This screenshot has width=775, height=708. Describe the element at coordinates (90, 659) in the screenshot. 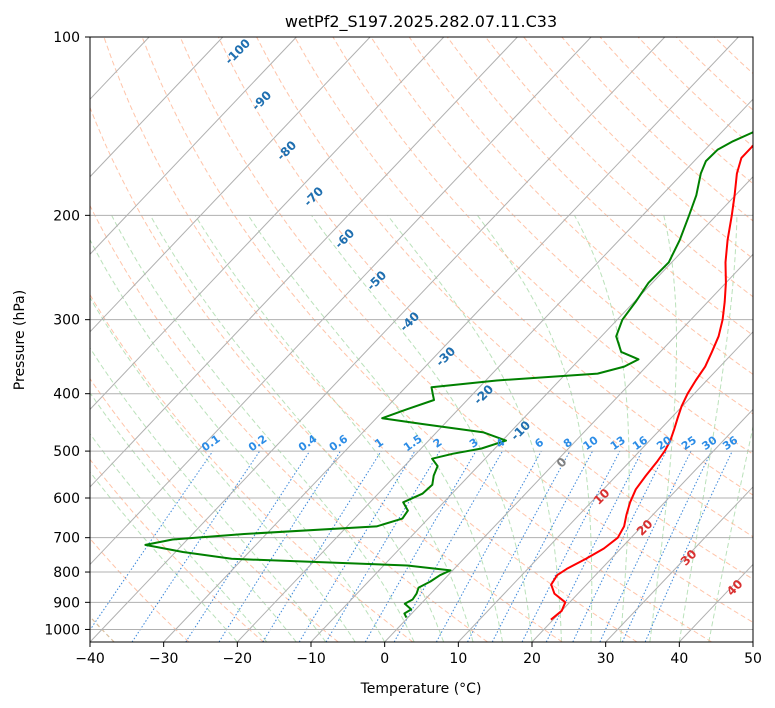

I see `x-tick-label: −40` at that location.